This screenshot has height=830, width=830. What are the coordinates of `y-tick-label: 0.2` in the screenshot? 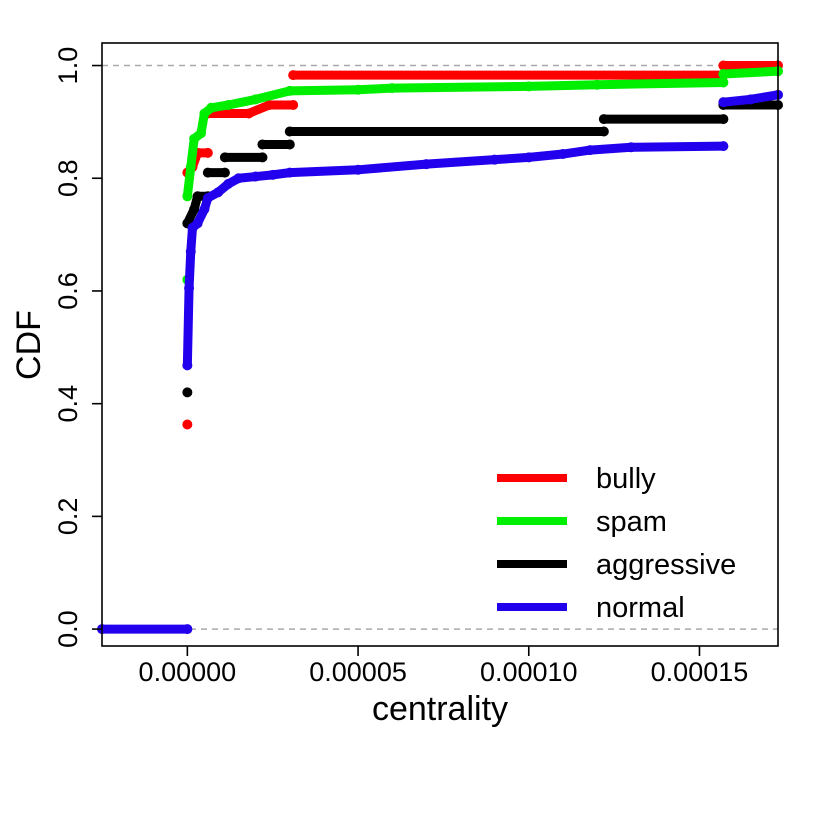 It's located at (68, 517).